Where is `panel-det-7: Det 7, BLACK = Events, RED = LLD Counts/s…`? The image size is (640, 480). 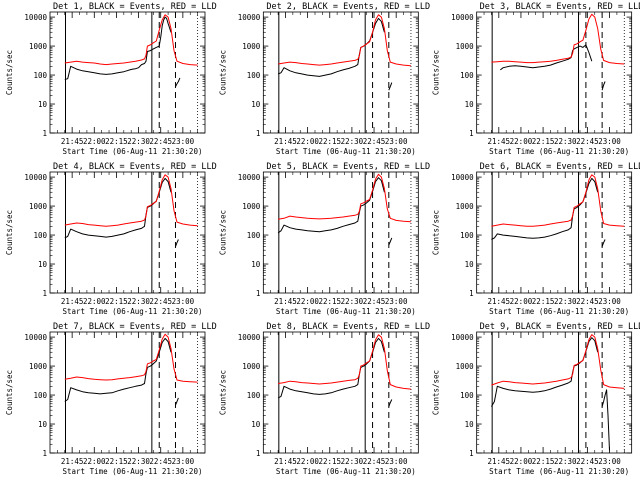 panel-det-7: Det 7, BLACK = Events, RED = LLD Counts/s… is located at coordinates (111, 399).